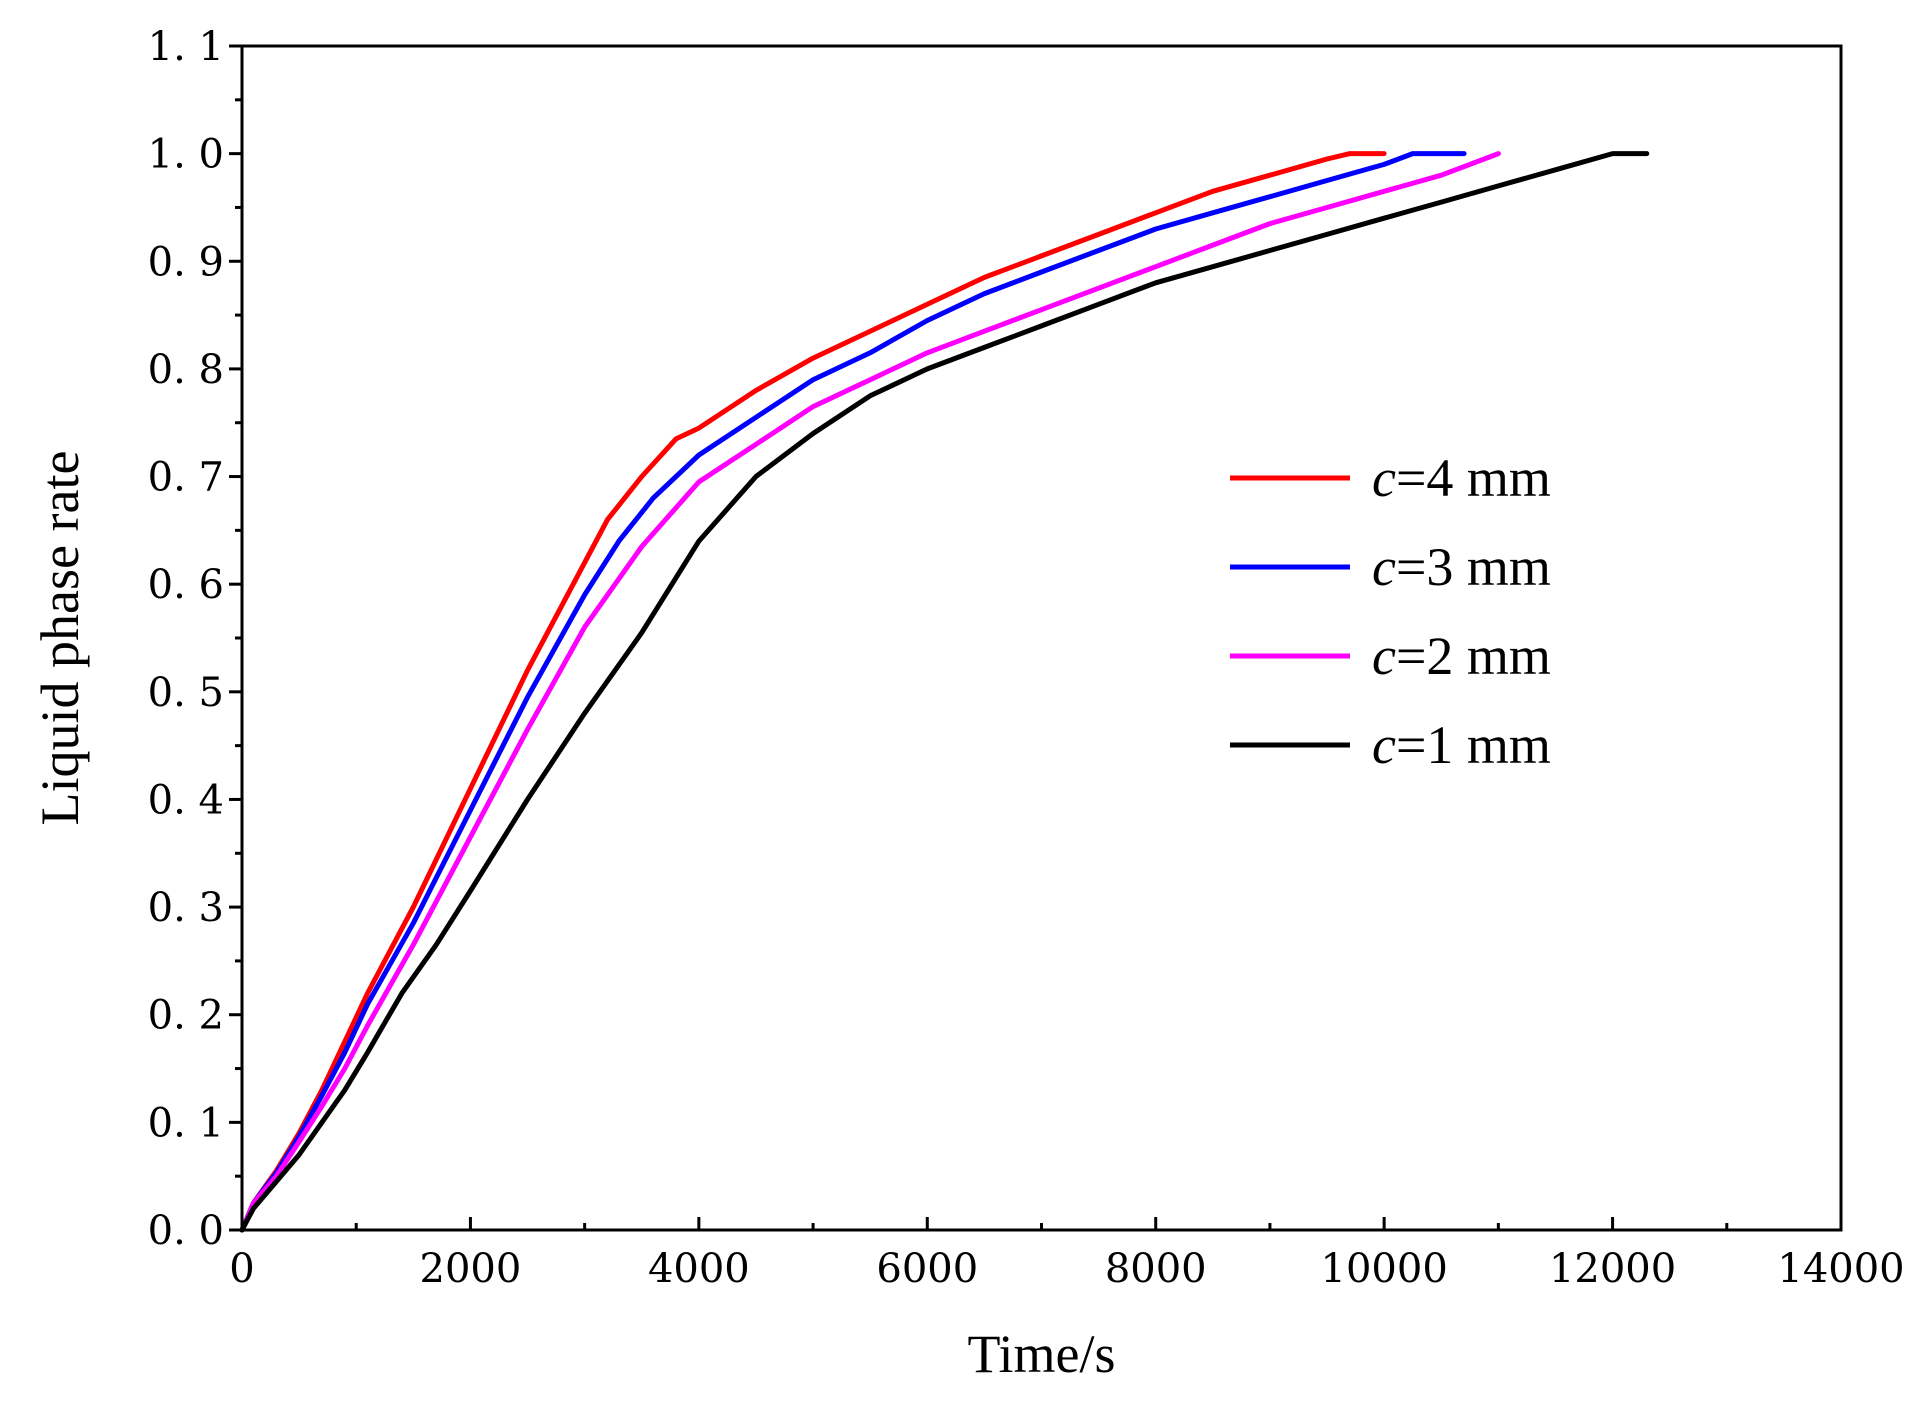 This screenshot has height=1402, width=1914. I want to click on y-tick-label: 0. 8, so click(186, 370).